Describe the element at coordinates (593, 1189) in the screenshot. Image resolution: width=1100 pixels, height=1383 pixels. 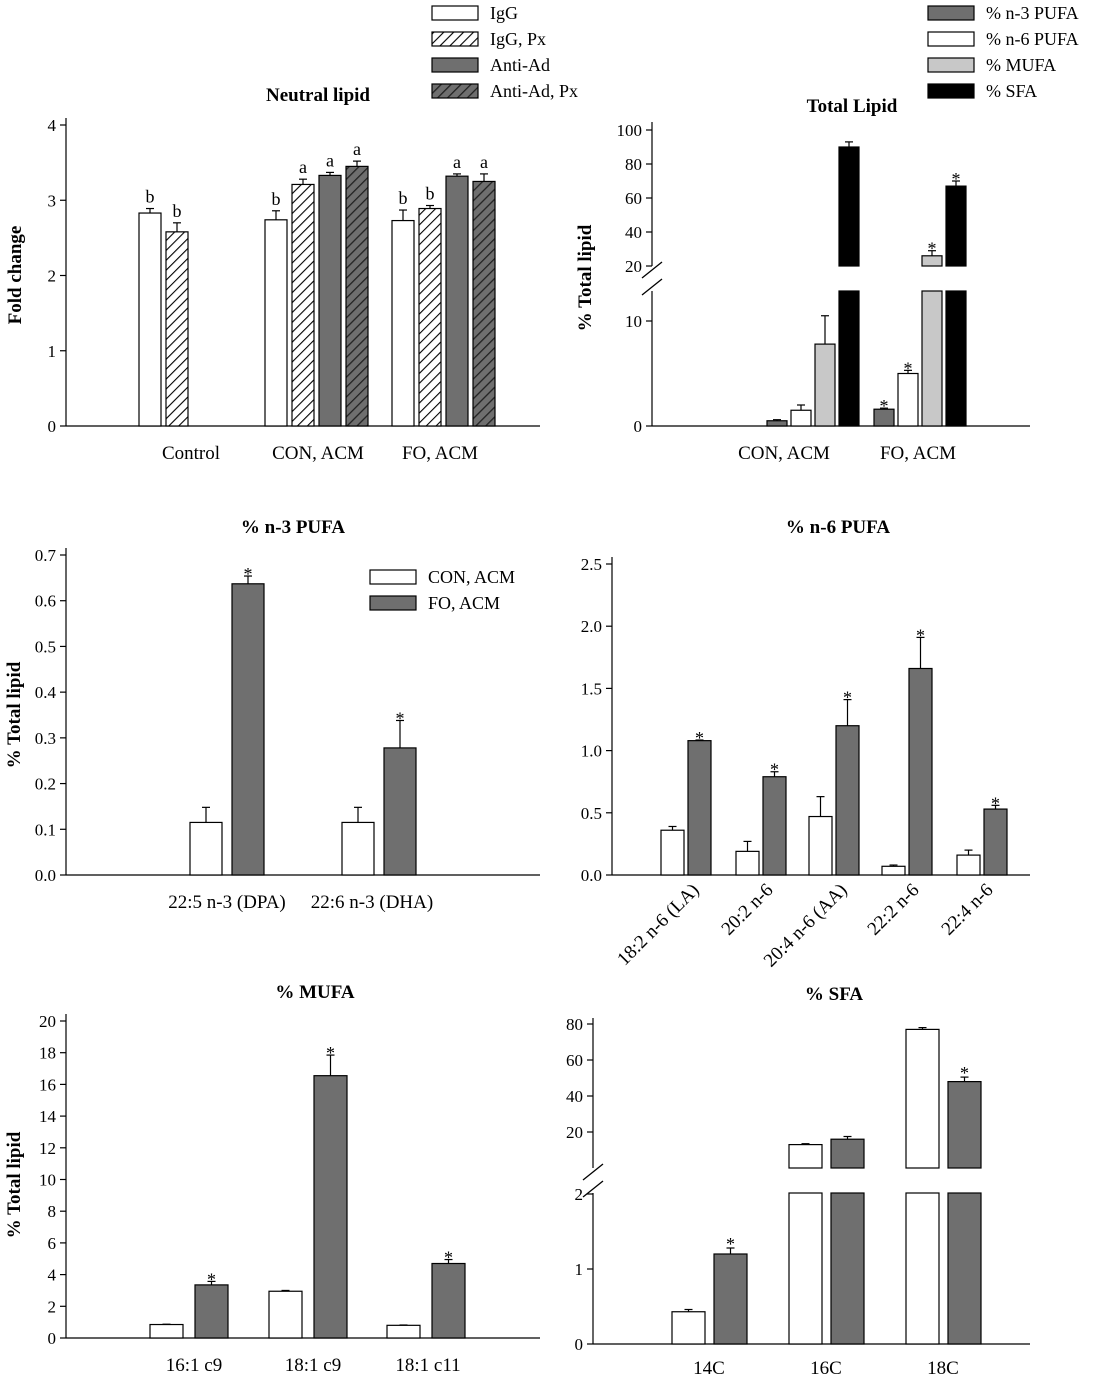
I see `sfa-axis-break-lower` at that location.